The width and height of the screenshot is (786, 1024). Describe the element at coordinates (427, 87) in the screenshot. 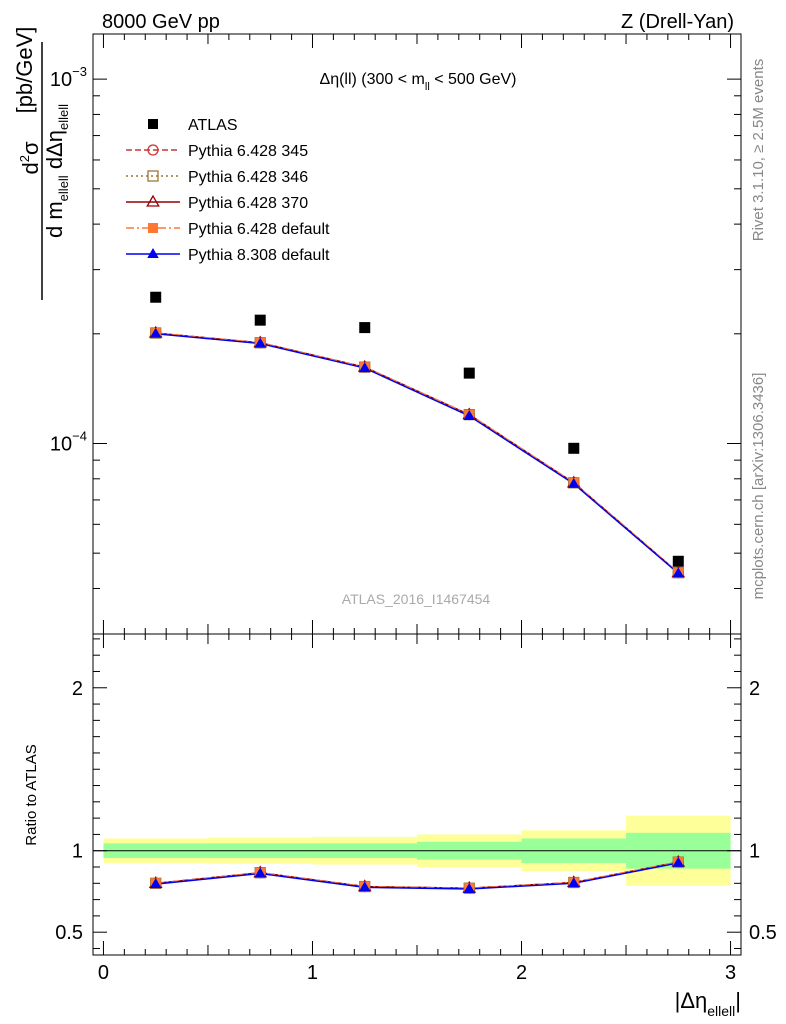

I see `main-title-sub: ll` at that location.